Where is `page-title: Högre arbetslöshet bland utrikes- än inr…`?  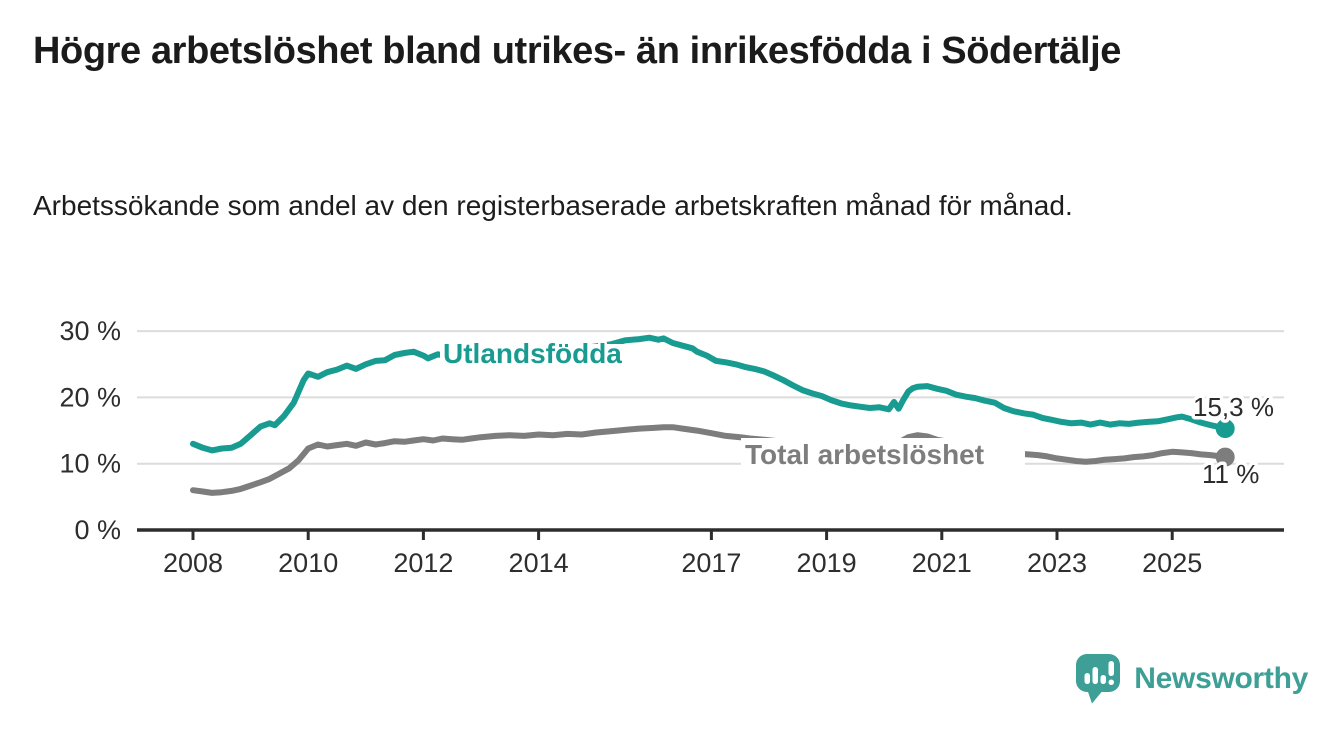
page-title: Högre arbetslöshet bland utrikes- än inr… is located at coordinates (577, 51).